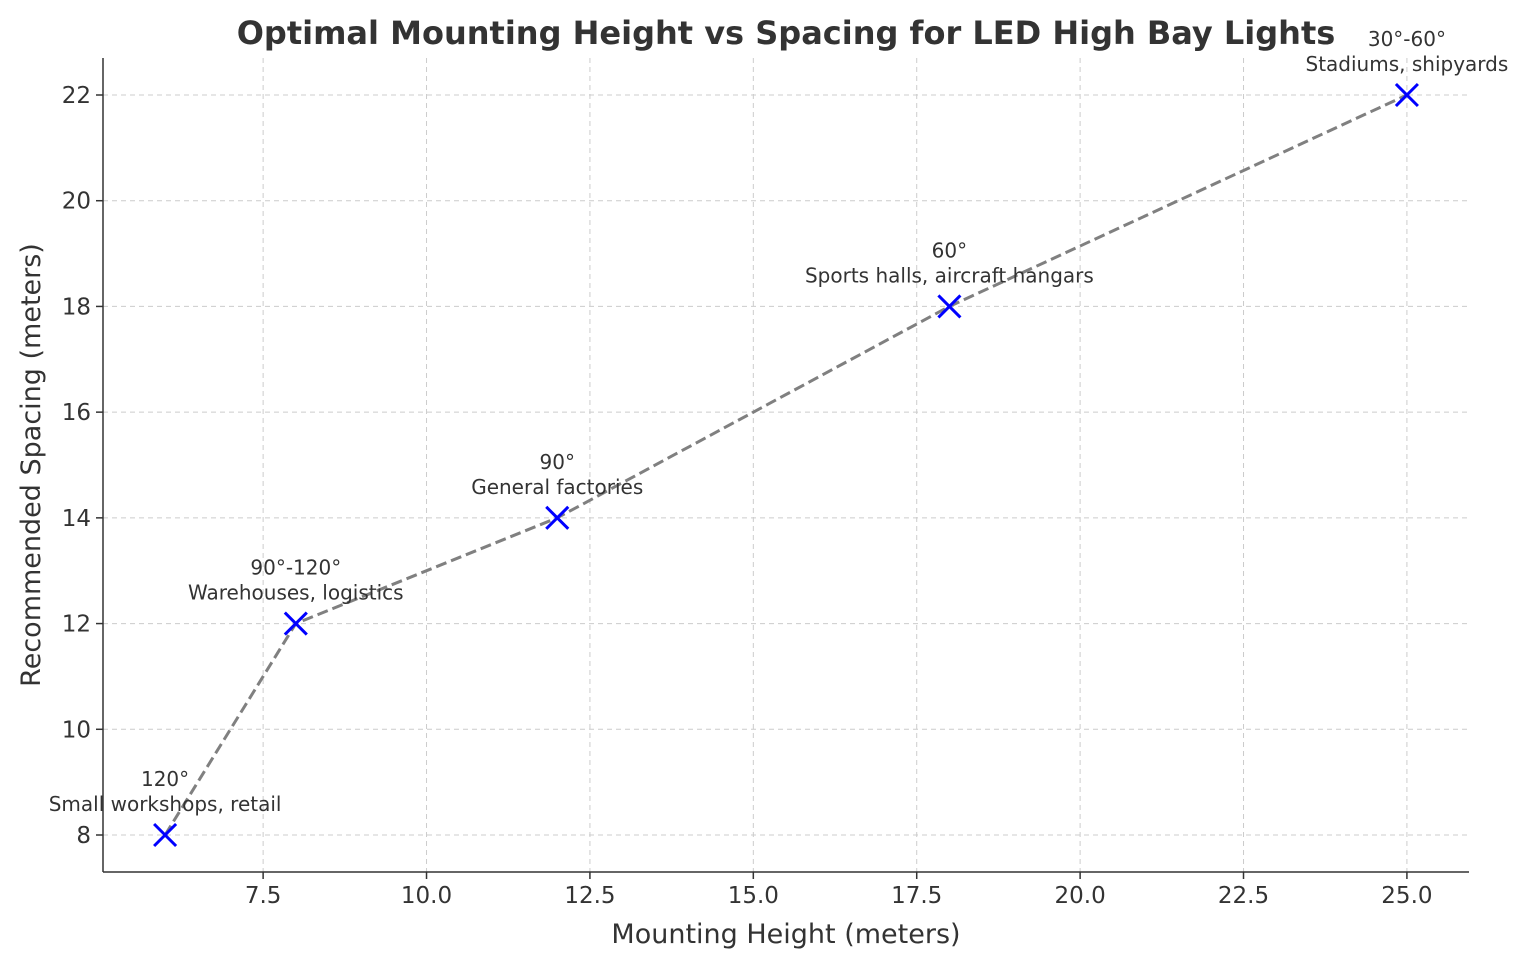 The width and height of the screenshot is (1536, 971). What do you see at coordinates (1243, 896) in the screenshot?
I see `x-tick-label: 22.5` at bounding box center [1243, 896].